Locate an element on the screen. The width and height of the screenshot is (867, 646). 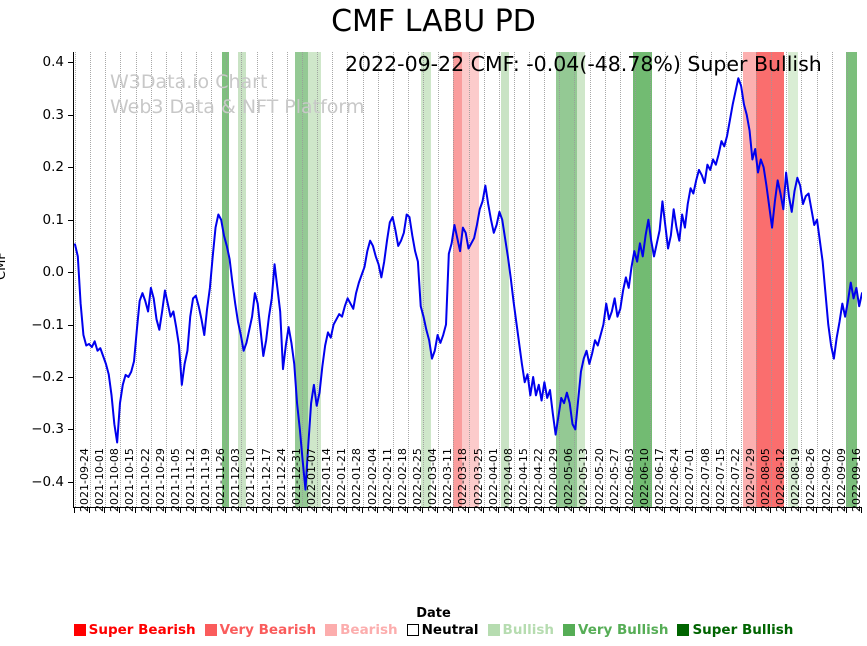
x-tick-label: 2021-11-12 is located at coordinates (190, 480).